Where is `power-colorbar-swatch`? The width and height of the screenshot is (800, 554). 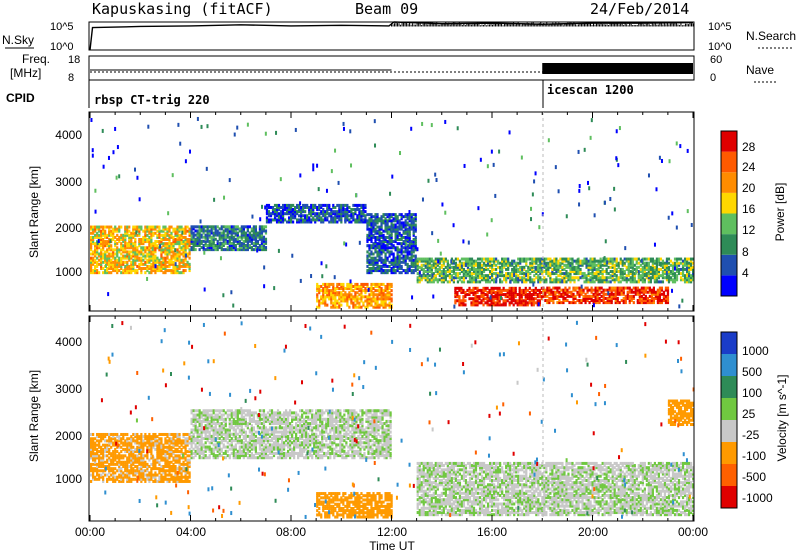 power-colorbar-swatch is located at coordinates (729, 265).